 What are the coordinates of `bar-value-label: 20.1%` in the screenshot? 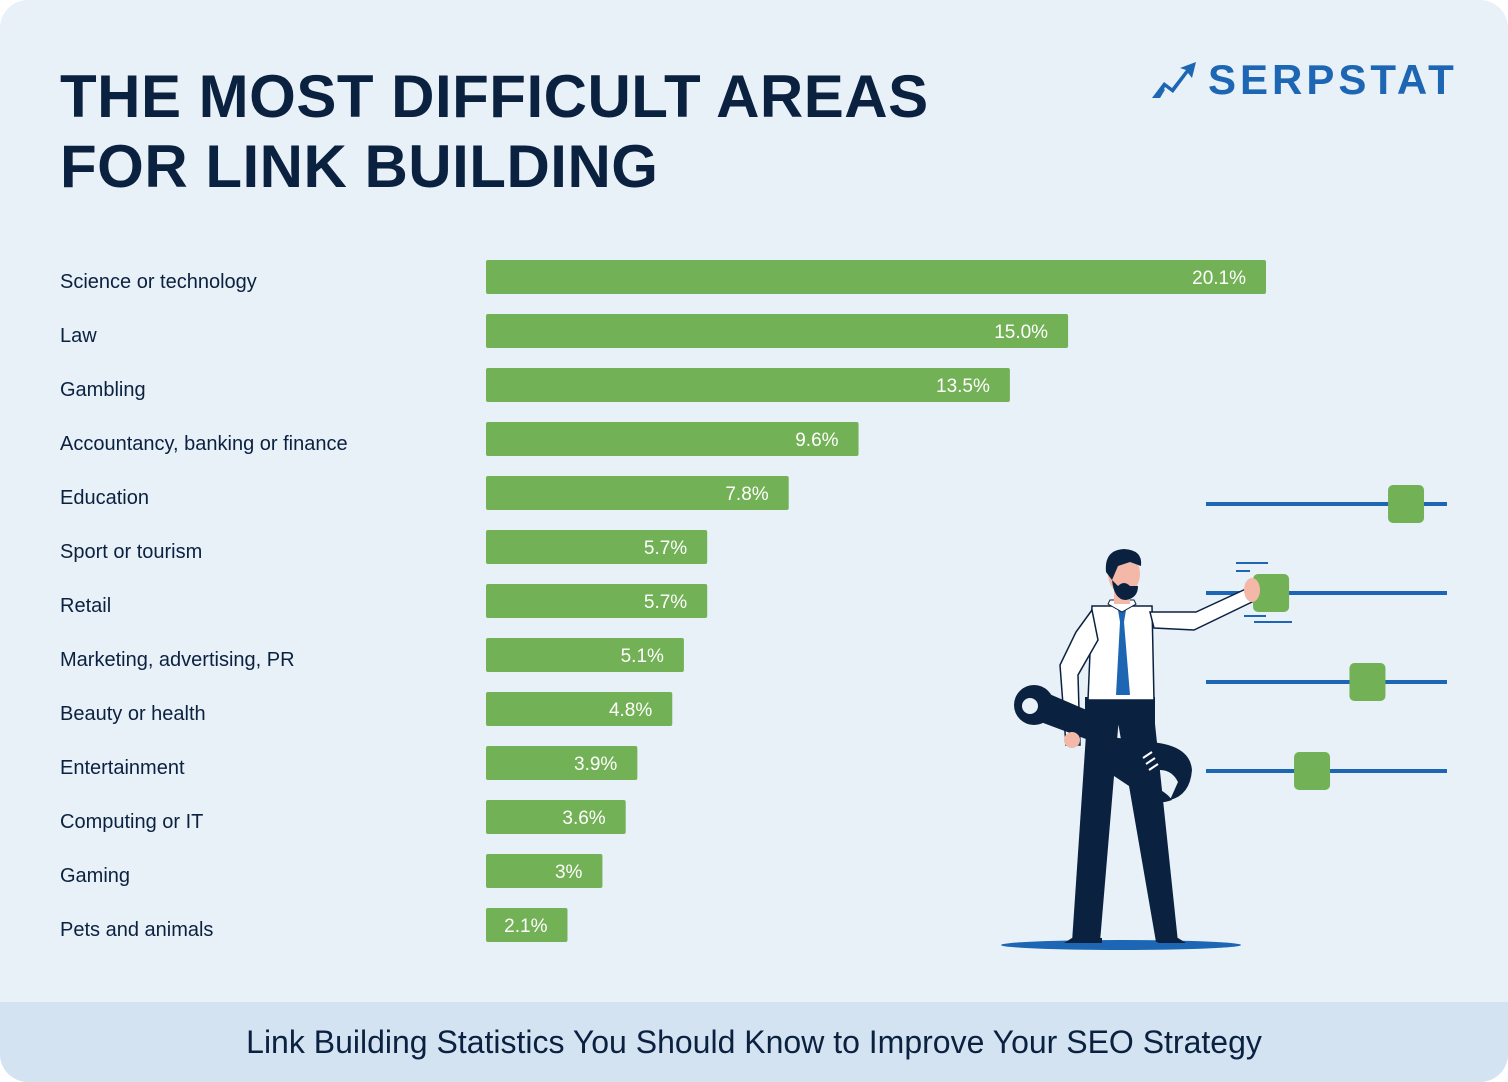 It's located at (1219, 278).